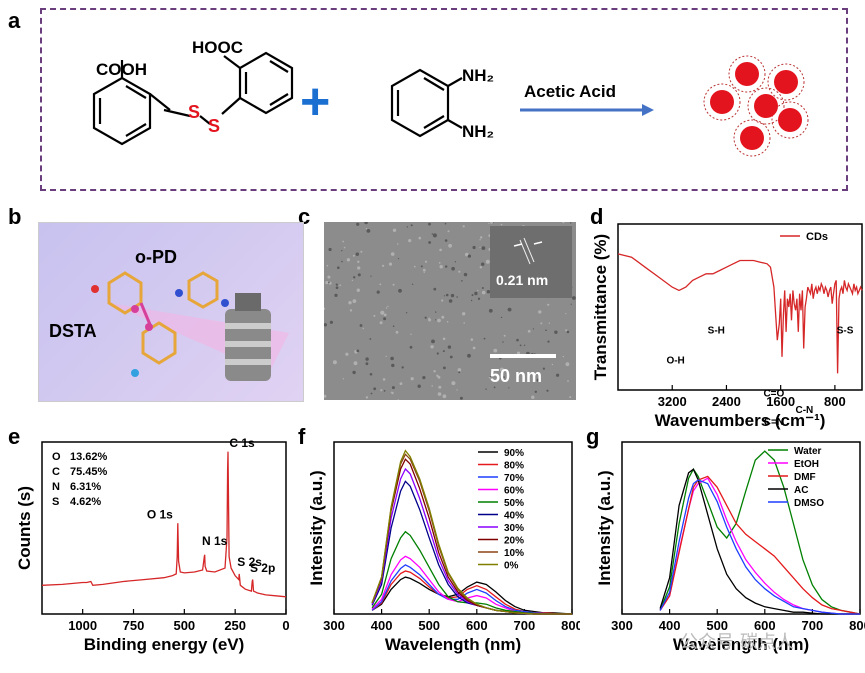  Describe the element at coordinates (242, 443) in the screenshot. I see `peak-label: C 1s` at that location.